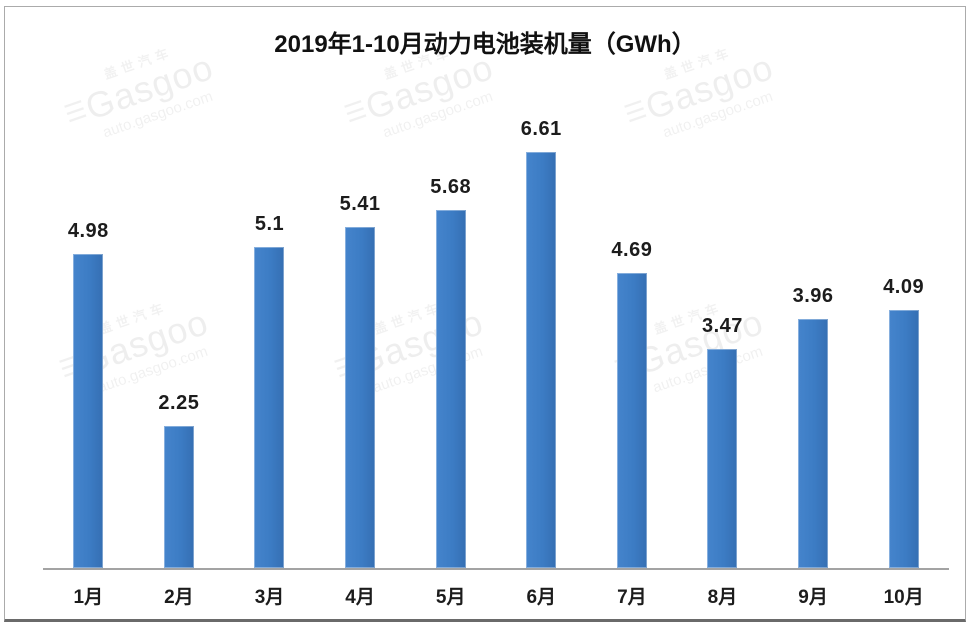 The height and width of the screenshot is (628, 973). Describe the element at coordinates (360, 204) in the screenshot. I see `data-label: 5.41` at that location.